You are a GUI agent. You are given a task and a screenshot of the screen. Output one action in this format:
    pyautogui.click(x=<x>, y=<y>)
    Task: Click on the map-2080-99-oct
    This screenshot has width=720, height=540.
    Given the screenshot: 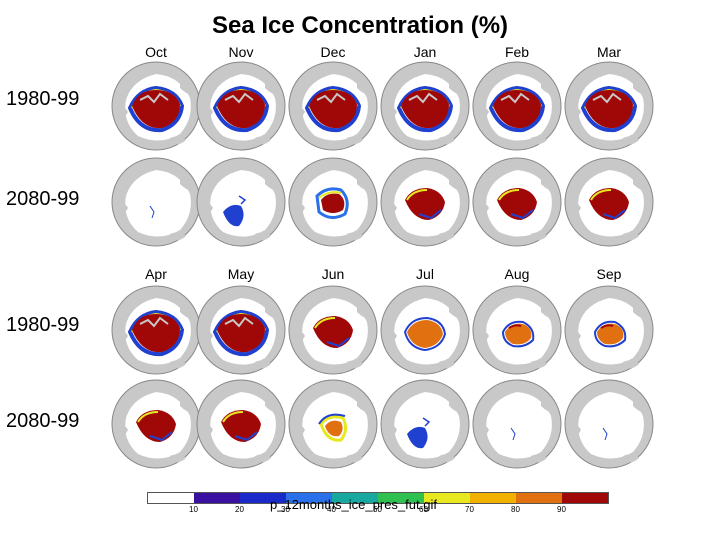 What is the action you would take?
    pyautogui.click(x=156, y=202)
    